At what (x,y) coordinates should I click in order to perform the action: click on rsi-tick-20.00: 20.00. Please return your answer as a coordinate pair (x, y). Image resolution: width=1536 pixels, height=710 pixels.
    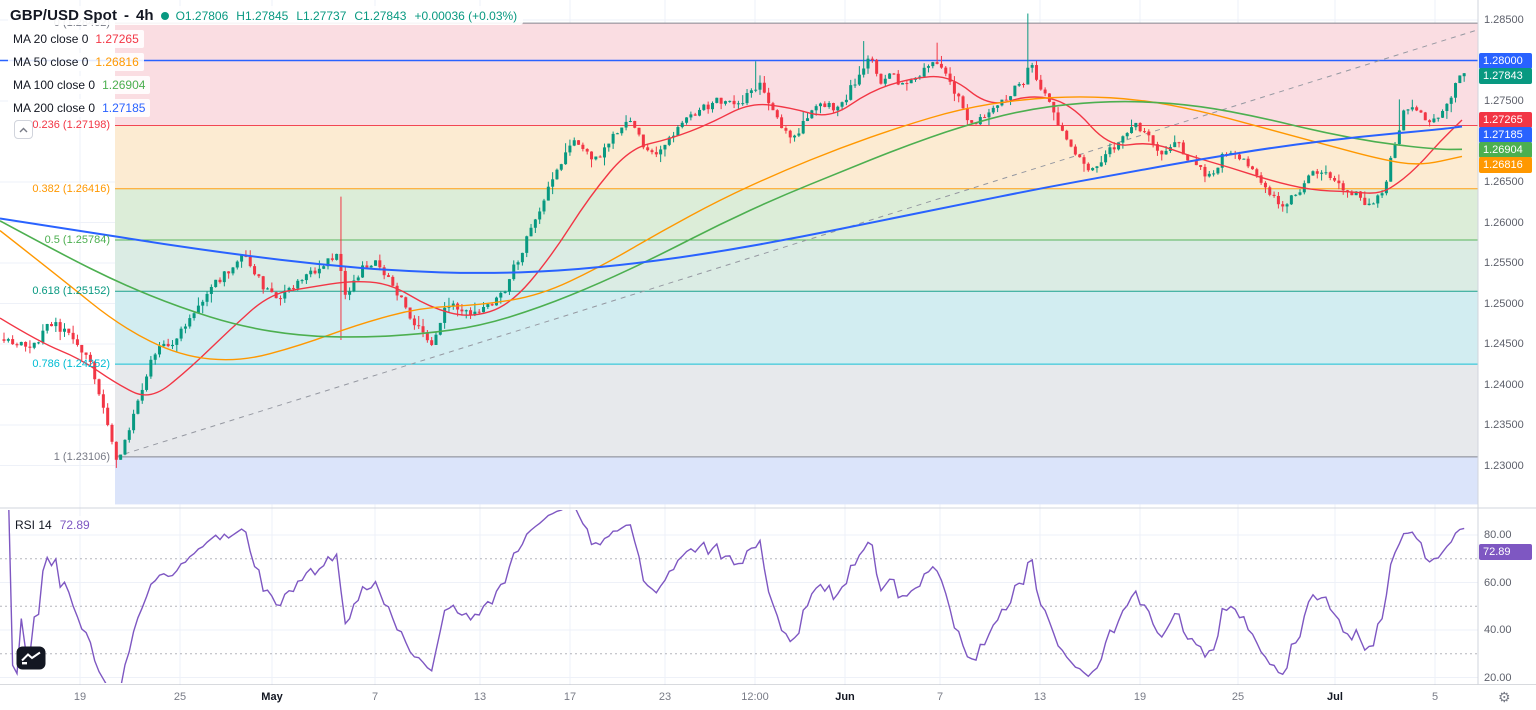
    Looking at the image, I should click on (1498, 677).